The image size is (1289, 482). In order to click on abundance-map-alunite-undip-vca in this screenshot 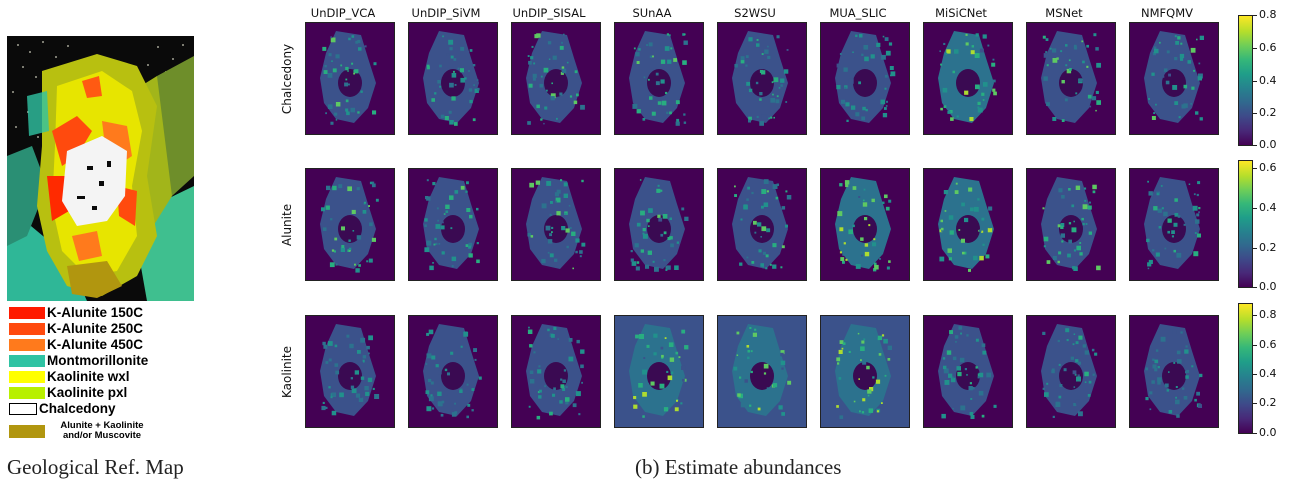, I will do `click(350, 224)`.